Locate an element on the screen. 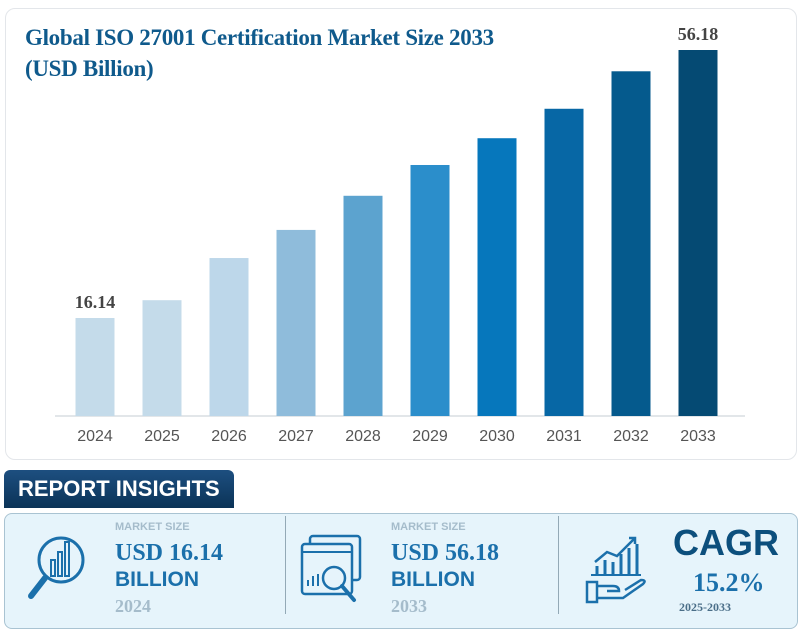 The image size is (800, 633). insight-market-size-2033: MARKET SIZE USD 56.18 BILLION 2033 is located at coordinates (422, 571).